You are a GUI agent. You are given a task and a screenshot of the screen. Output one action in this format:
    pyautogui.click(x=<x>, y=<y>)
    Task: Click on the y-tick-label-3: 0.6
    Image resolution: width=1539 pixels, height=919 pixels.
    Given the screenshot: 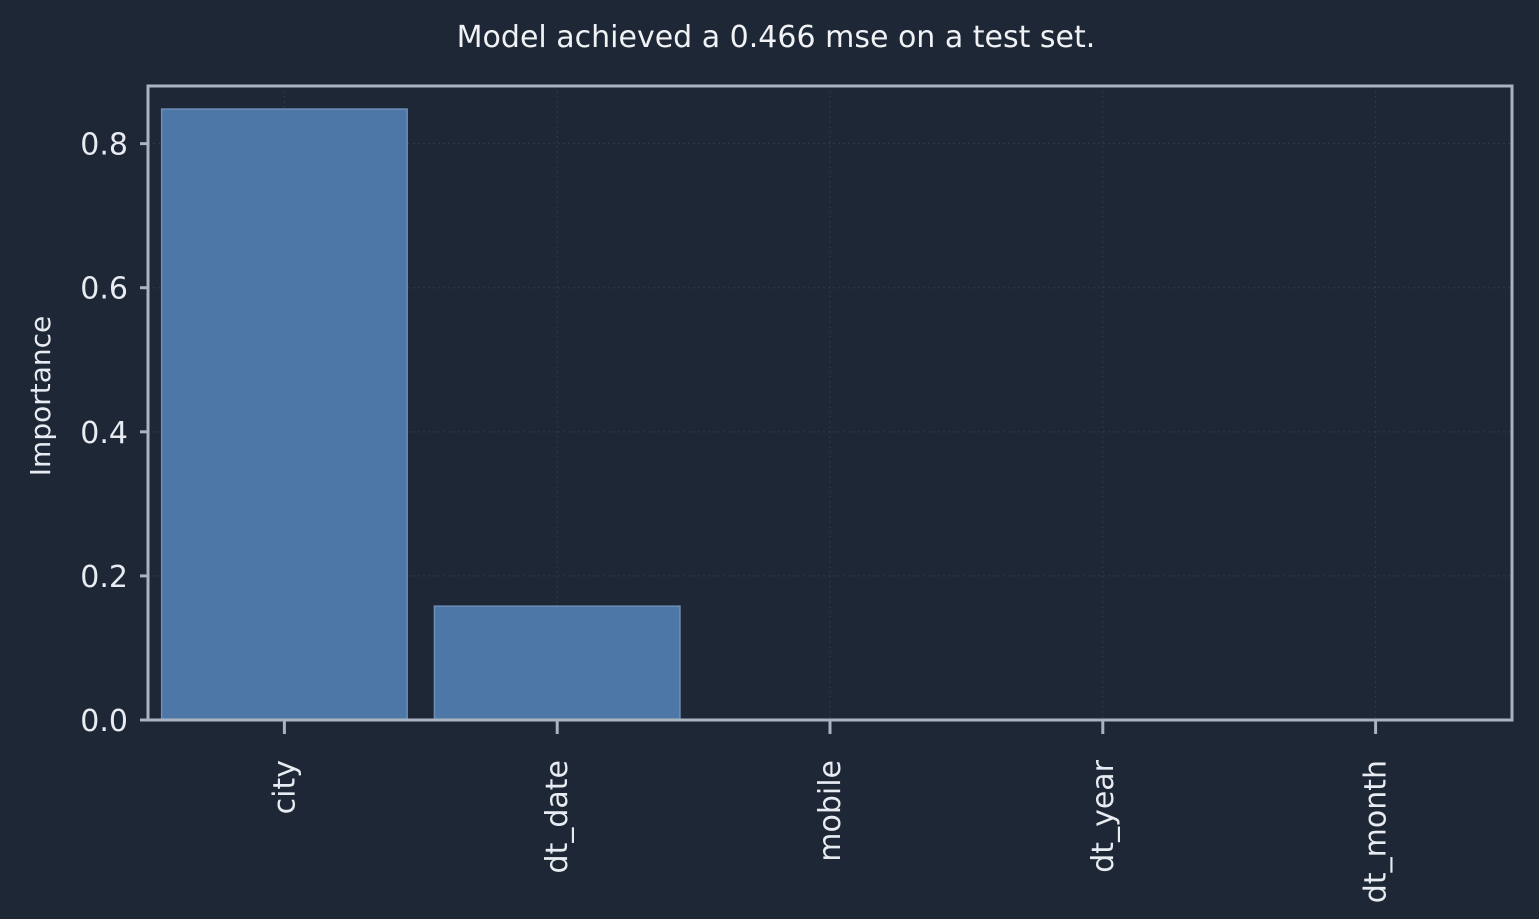 What is the action you would take?
    pyautogui.click(x=104, y=289)
    